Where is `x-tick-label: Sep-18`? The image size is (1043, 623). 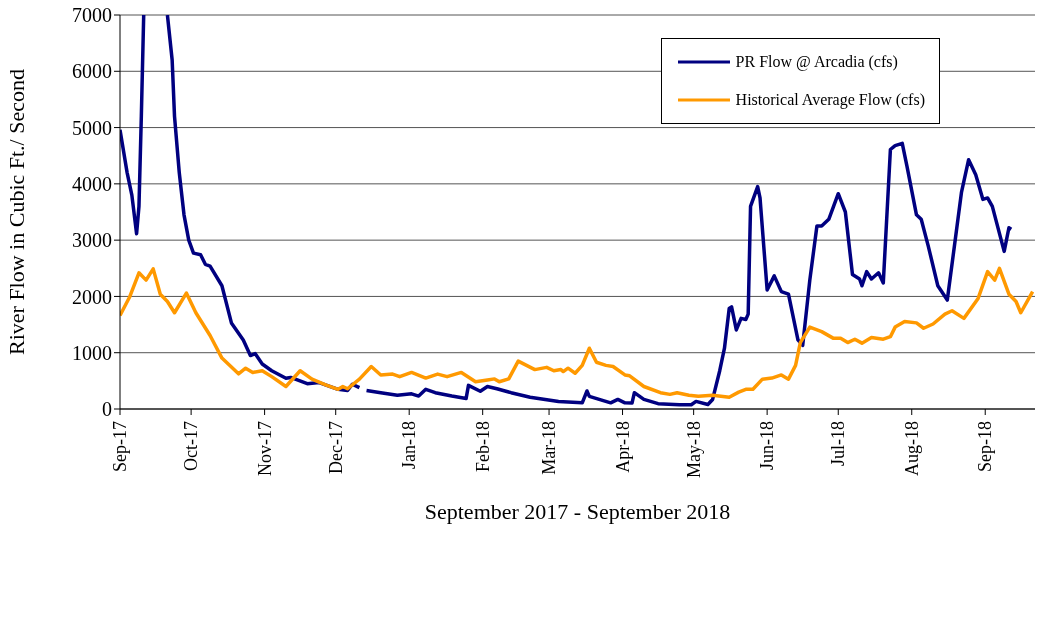 x-tick-label: Sep-18 is located at coordinates (985, 446).